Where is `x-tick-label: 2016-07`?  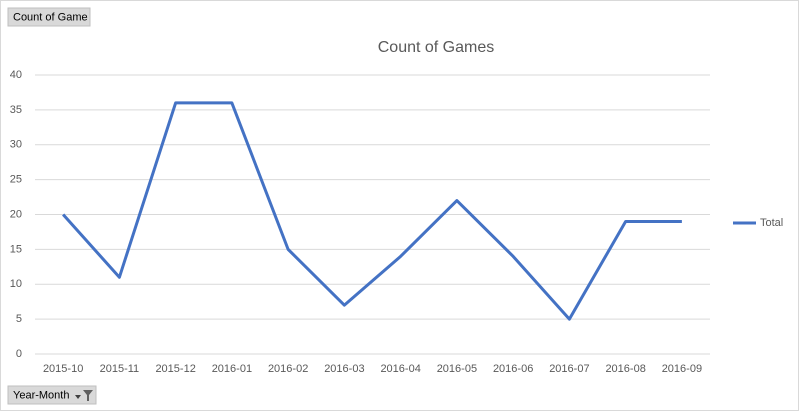 x-tick-label: 2016-07 is located at coordinates (569, 369).